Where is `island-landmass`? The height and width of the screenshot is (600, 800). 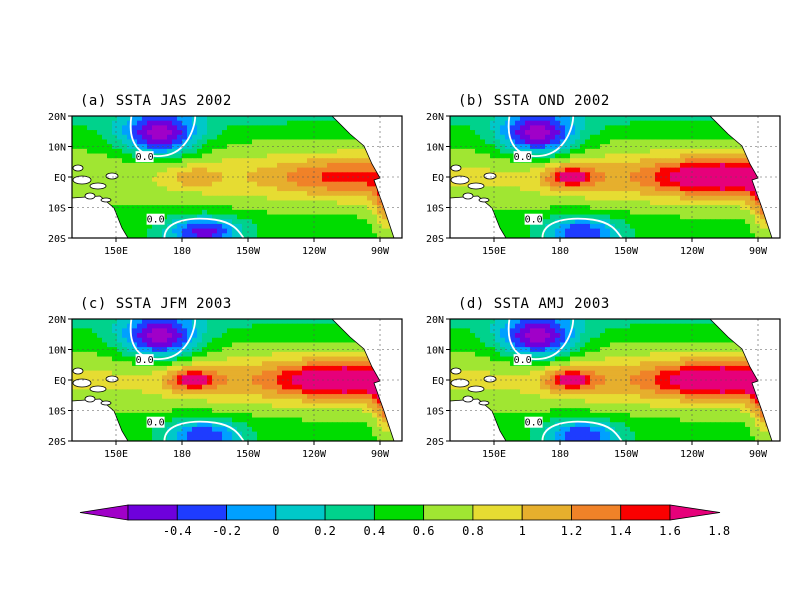 island-landmass is located at coordinates (476, 186).